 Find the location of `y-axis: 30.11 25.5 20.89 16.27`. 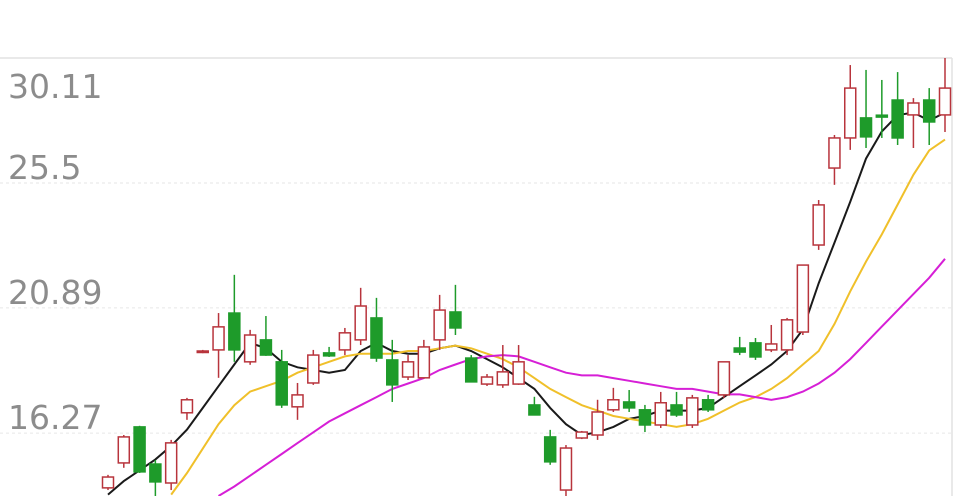

y-axis: 30.11 25.5 20.89 16.27 is located at coordinates (55, 252).